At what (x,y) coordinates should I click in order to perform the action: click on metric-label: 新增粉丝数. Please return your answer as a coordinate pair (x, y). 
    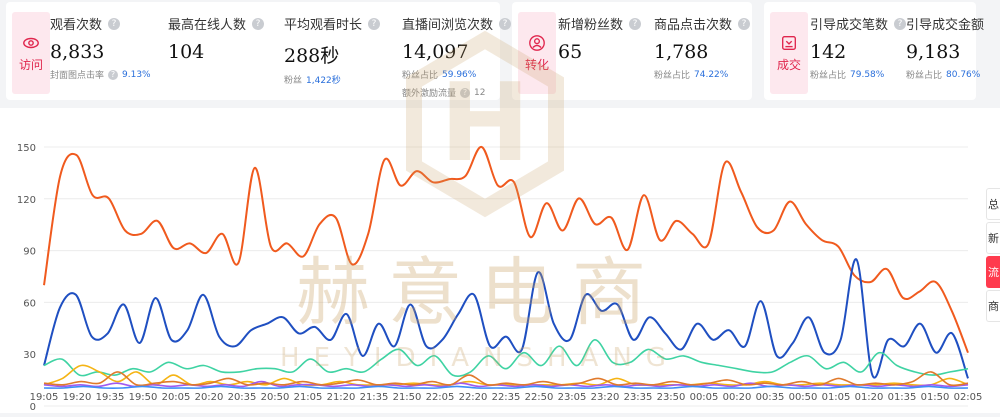
    Looking at the image, I should click on (591, 25).